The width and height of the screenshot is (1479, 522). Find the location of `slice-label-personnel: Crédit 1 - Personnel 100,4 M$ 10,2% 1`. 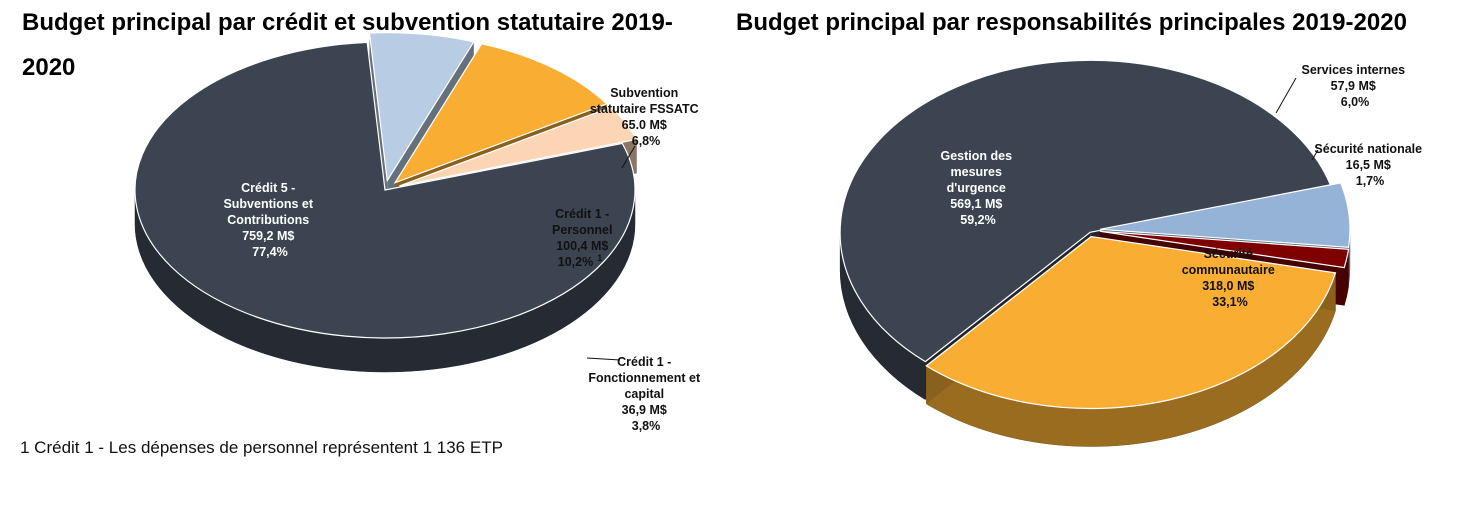

slice-label-personnel: Crédit 1 - Personnel 100,4 M$ 10,2% 1 is located at coordinates (584, 238).